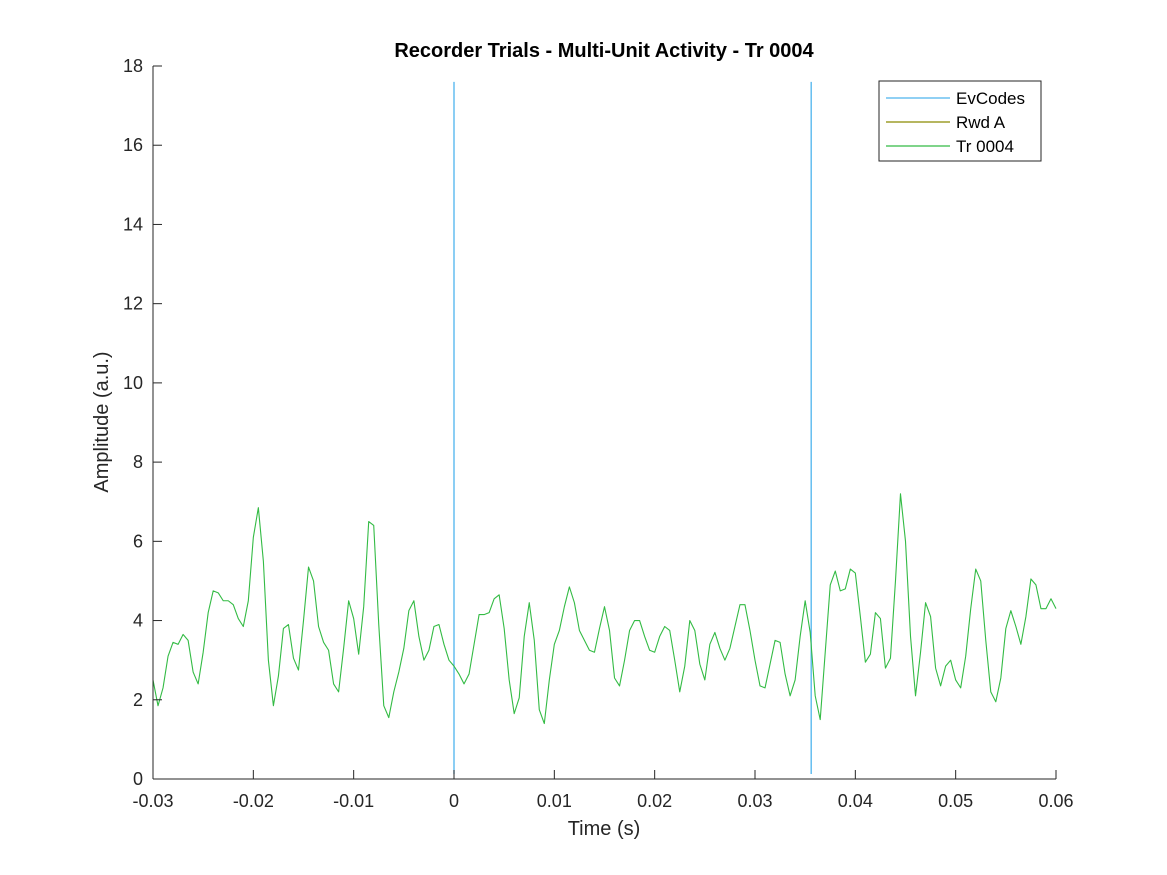  I want to click on y-tick-label: 12, so click(133, 304).